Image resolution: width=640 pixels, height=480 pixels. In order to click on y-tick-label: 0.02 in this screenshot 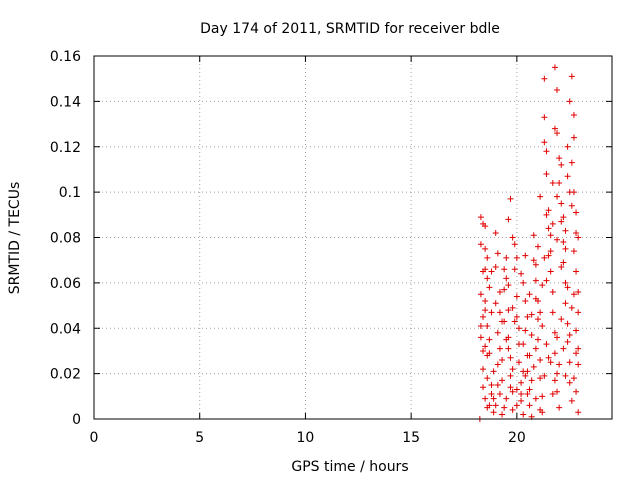, I will do `click(65, 375)`.